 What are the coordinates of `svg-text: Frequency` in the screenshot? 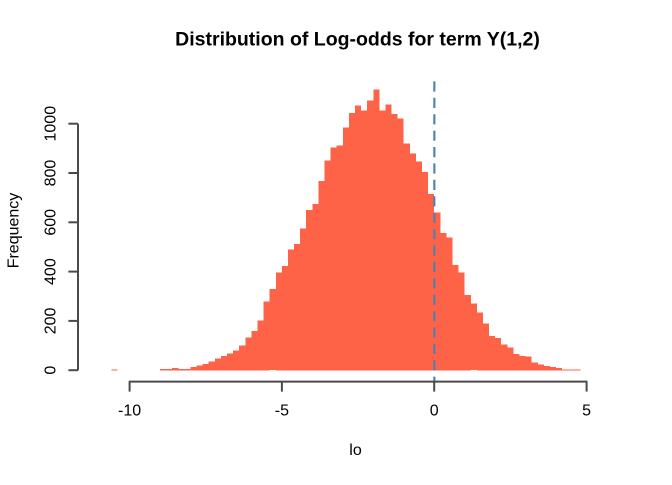 It's located at (14, 231).